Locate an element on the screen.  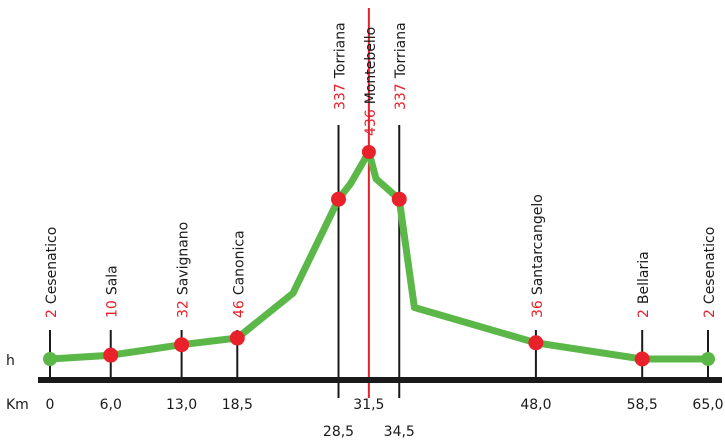
km-tick-labels: 0 6,0 13,0 18,5 28,5 31,534,5 48,0 58,5 65,0 is located at coordinates (385, 418).